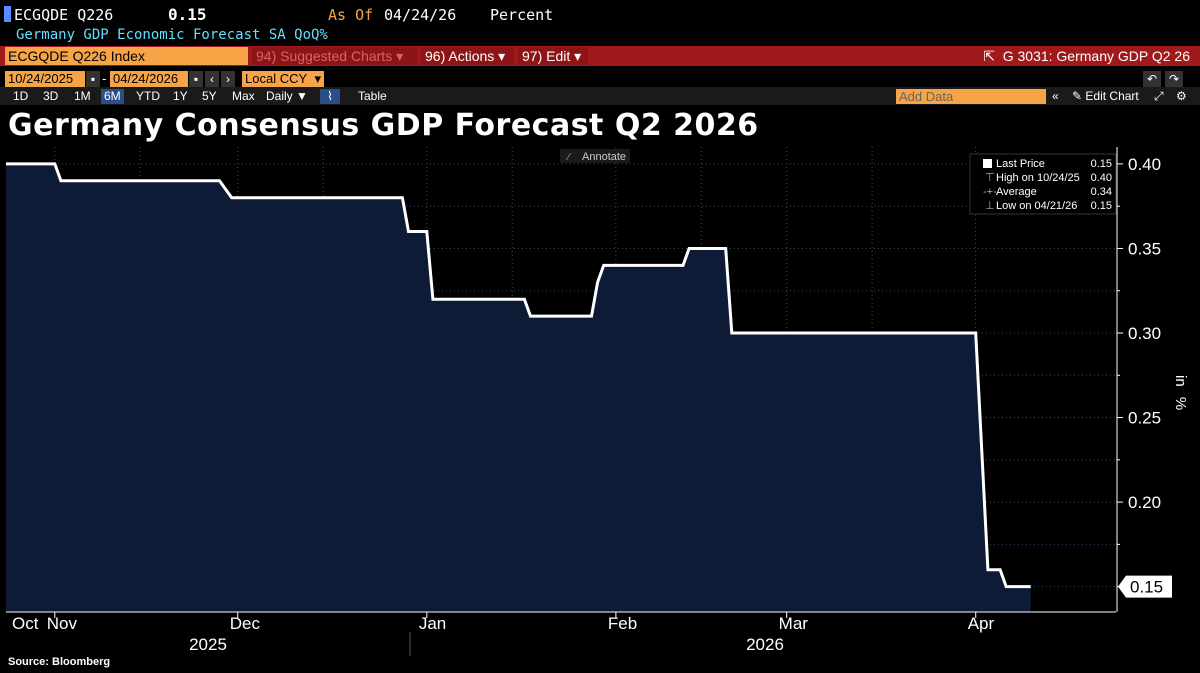  I want to click on legend-low-label: Low on 04/21/26, so click(1036, 206).